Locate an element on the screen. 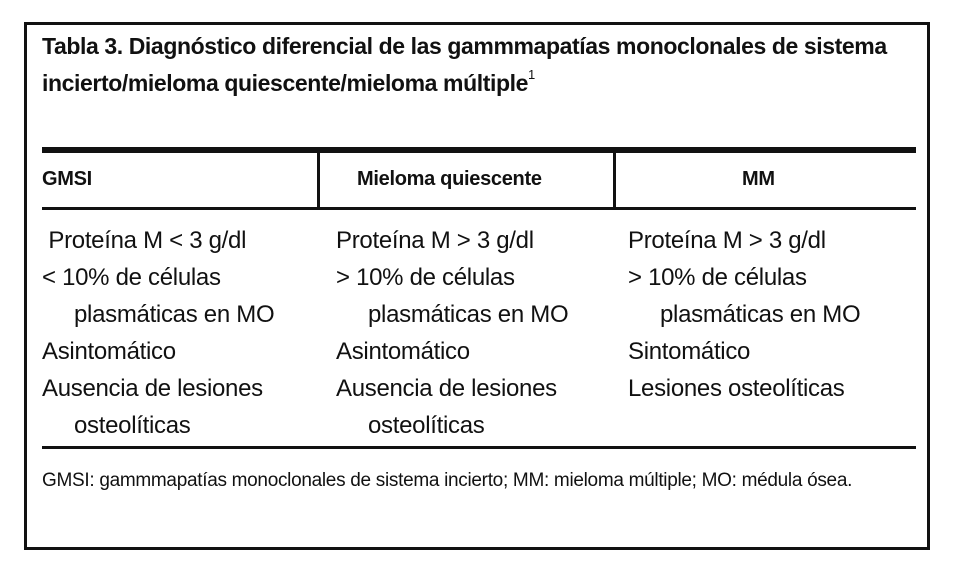 The height and width of the screenshot is (570, 954). header-top-rule is located at coordinates (479, 150).